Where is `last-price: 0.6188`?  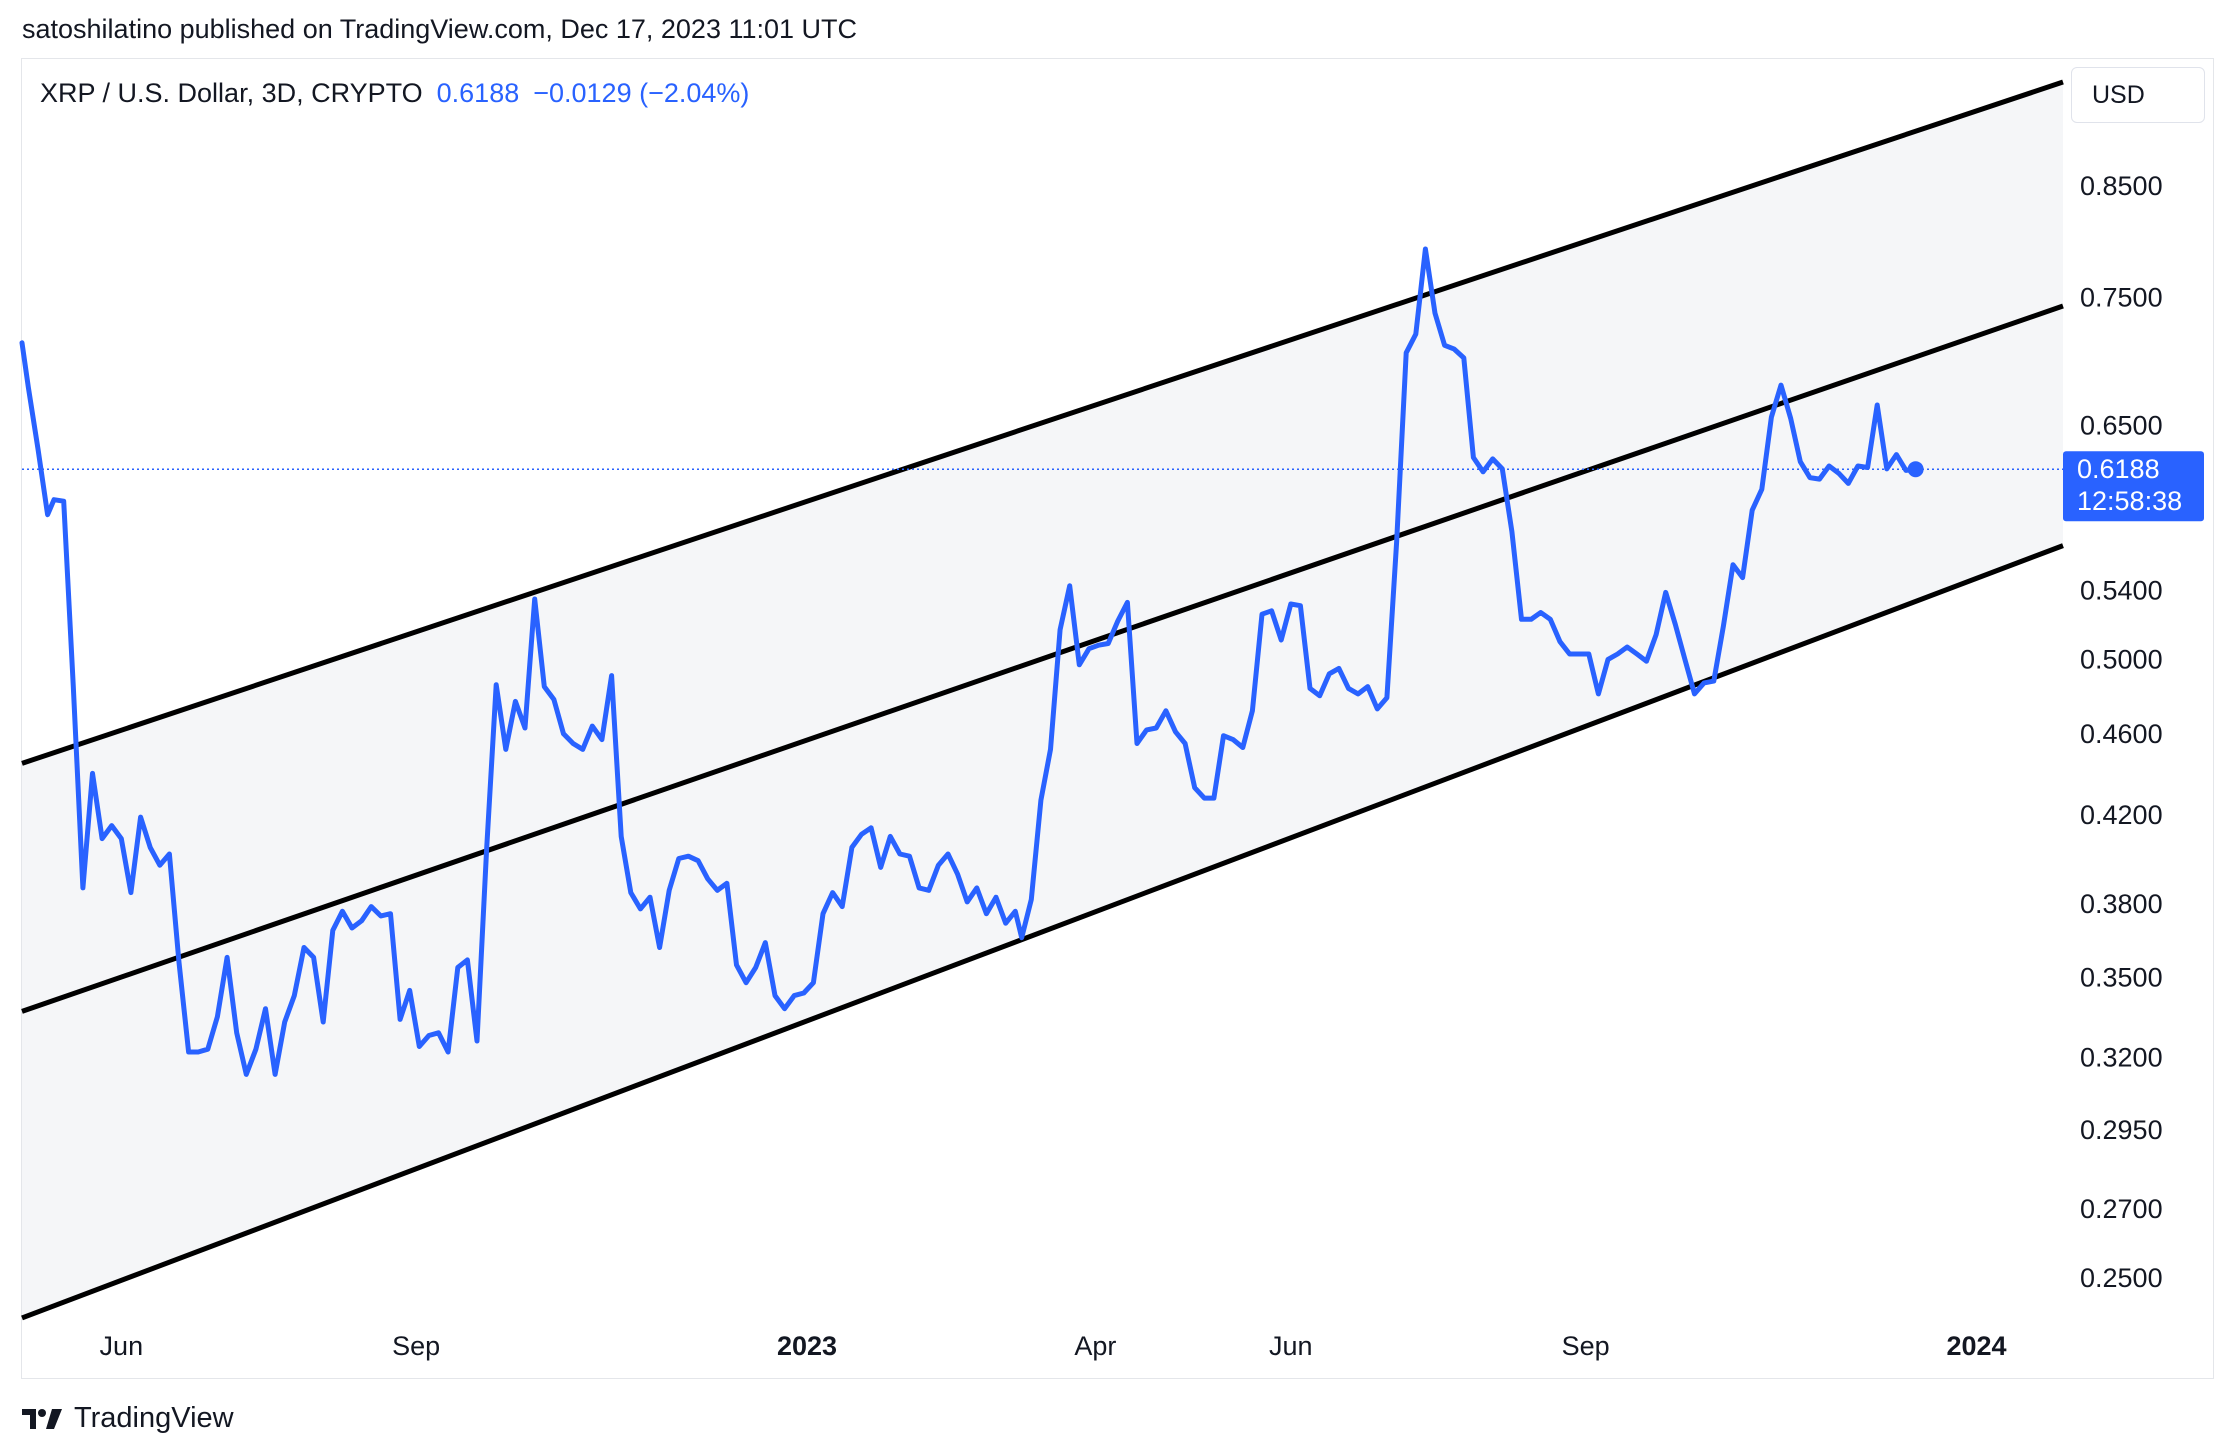 last-price: 0.6188 is located at coordinates (478, 93).